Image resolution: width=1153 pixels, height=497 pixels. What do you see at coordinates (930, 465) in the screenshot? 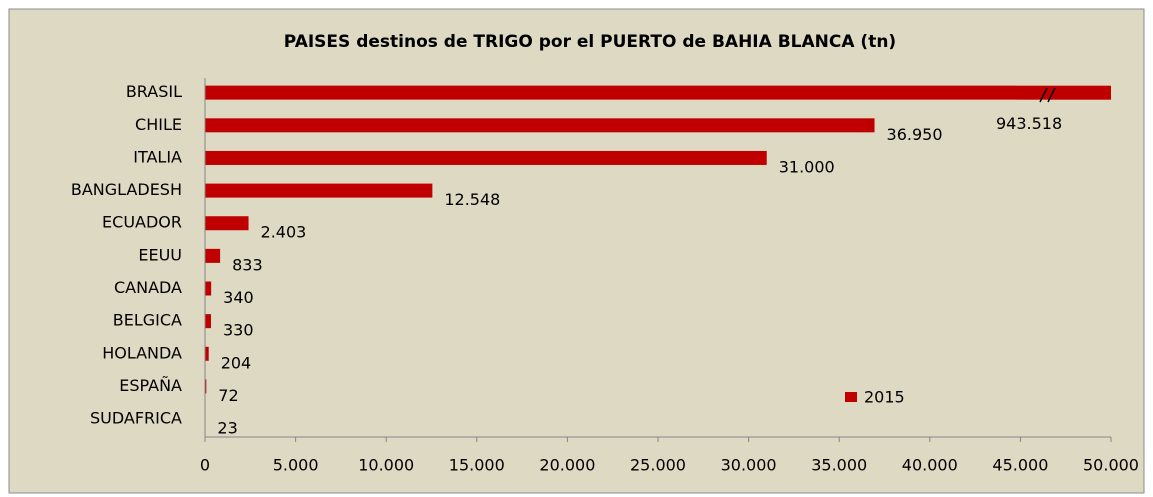
I see `x-tick-label: 40.000` at bounding box center [930, 465].